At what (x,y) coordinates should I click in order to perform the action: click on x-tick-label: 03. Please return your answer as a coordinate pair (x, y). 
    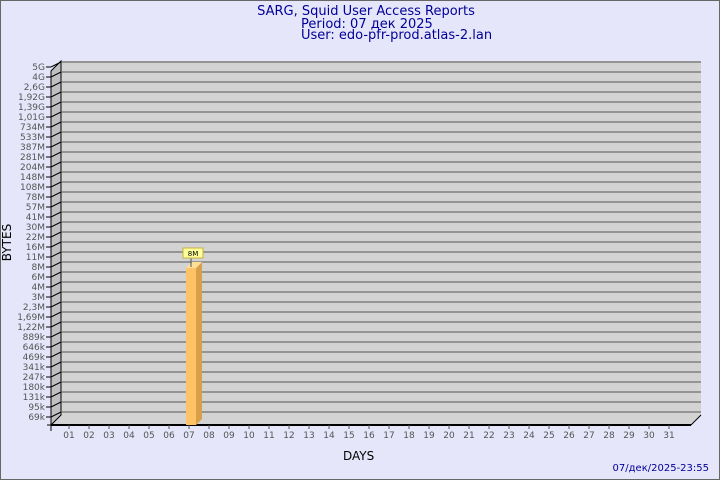
    Looking at the image, I should click on (108, 436).